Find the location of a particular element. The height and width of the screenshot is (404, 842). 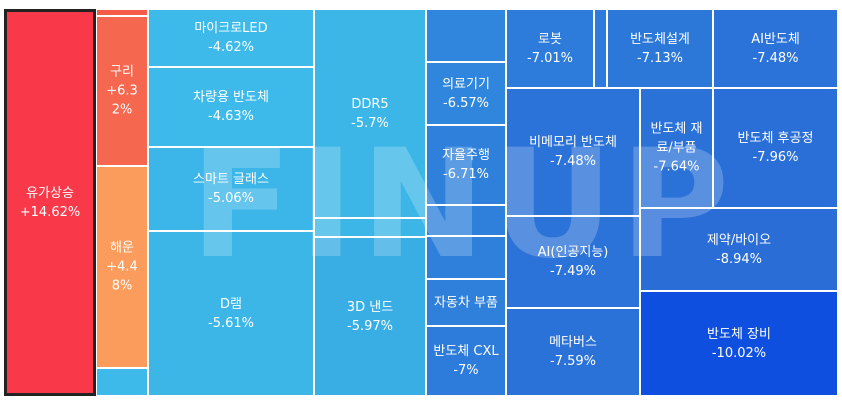

tile-name: 자동차 부품 is located at coordinates (466, 302).